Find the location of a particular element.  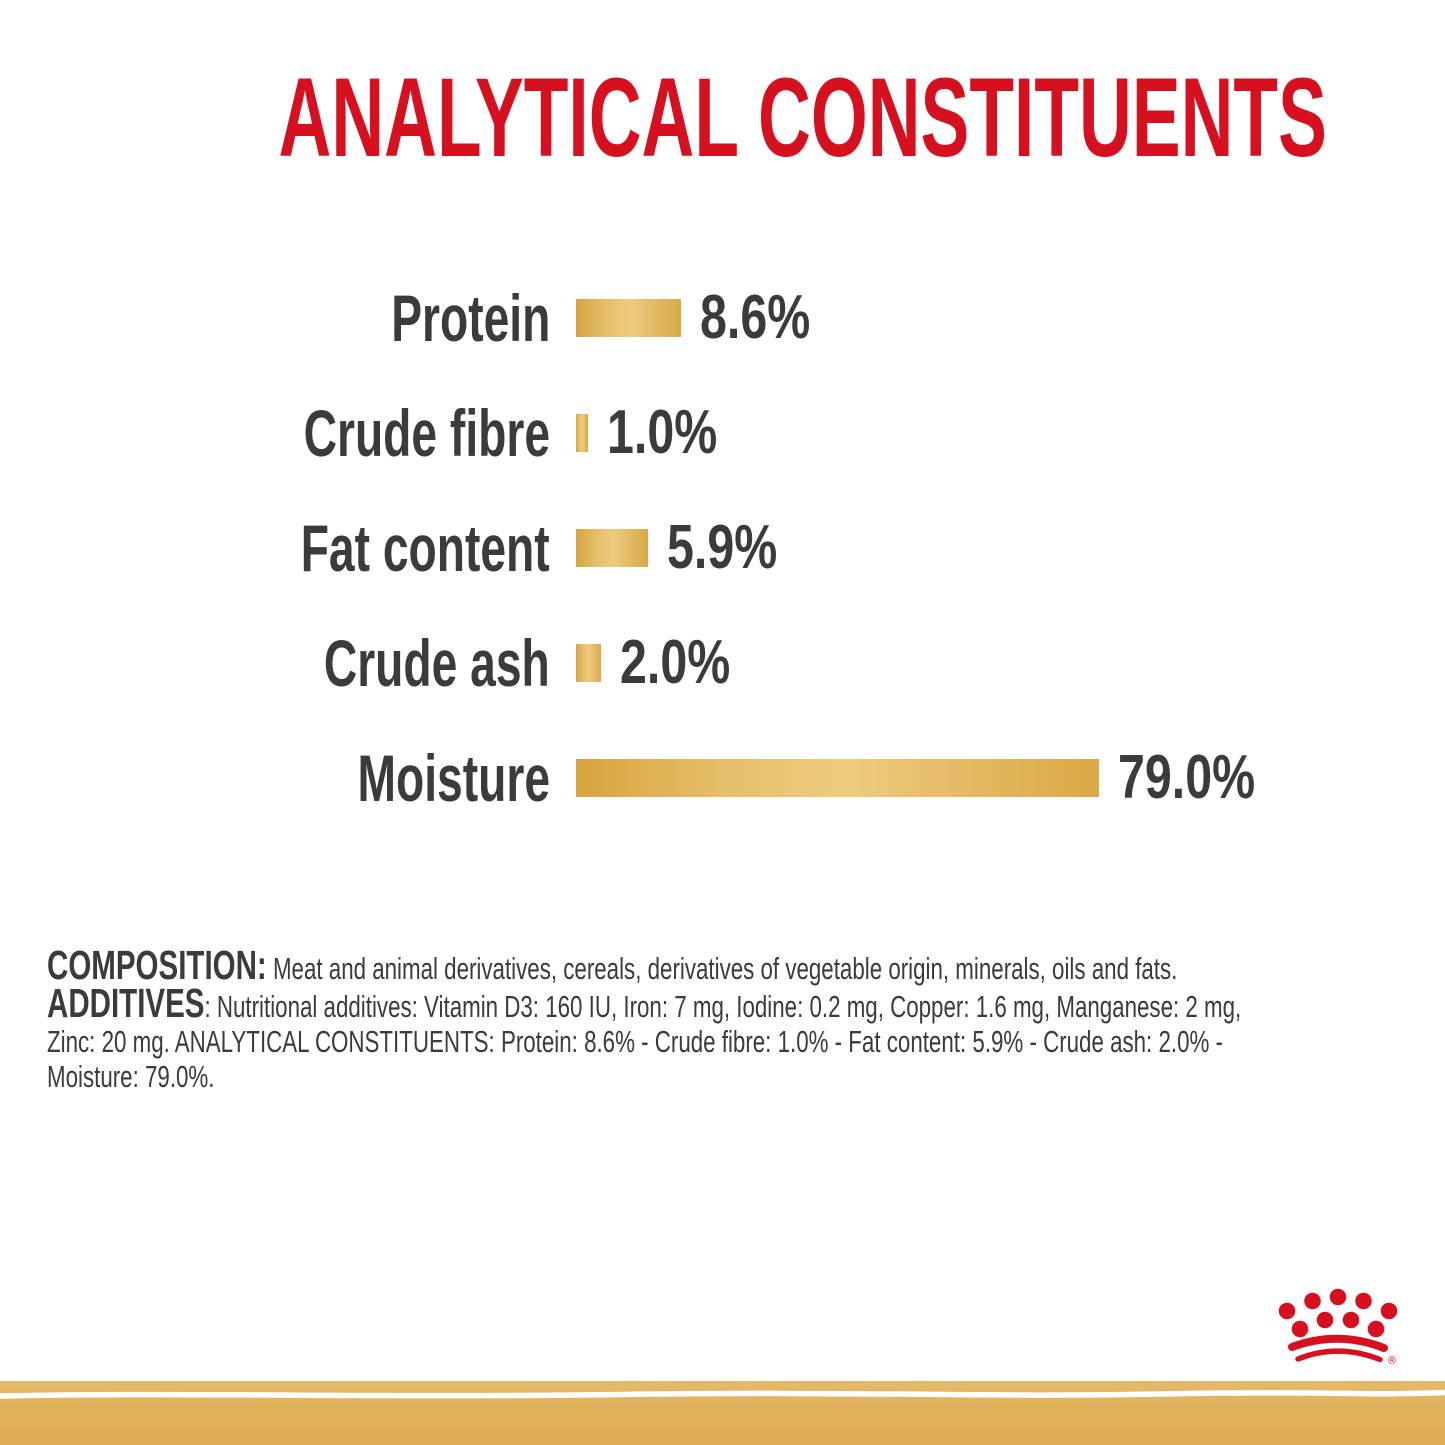

title-row: ANALYTICAL CONSTITUENTS is located at coordinates (722, 118).